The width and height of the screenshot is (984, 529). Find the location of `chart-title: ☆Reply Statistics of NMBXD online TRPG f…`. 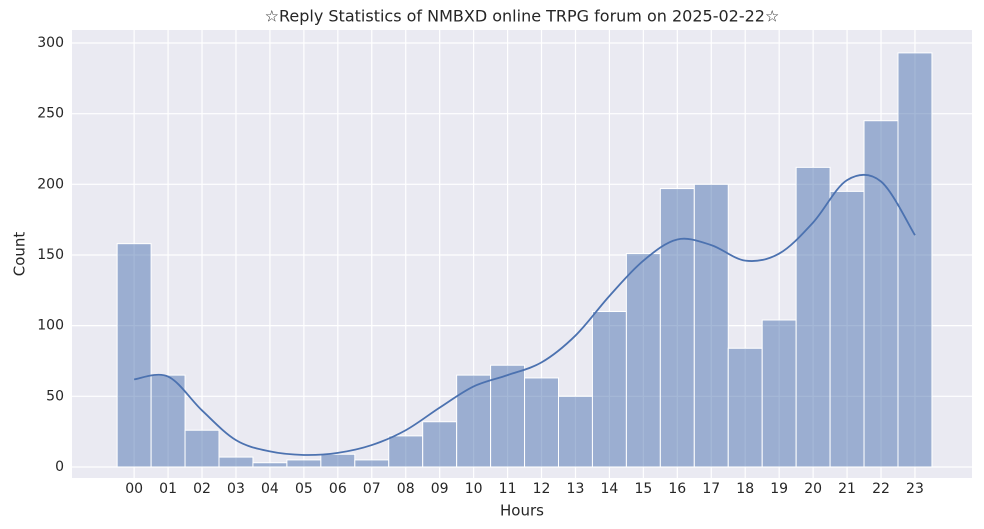

chart-title: ☆Reply Statistics of NMBXD online TRPG f… is located at coordinates (522, 16).